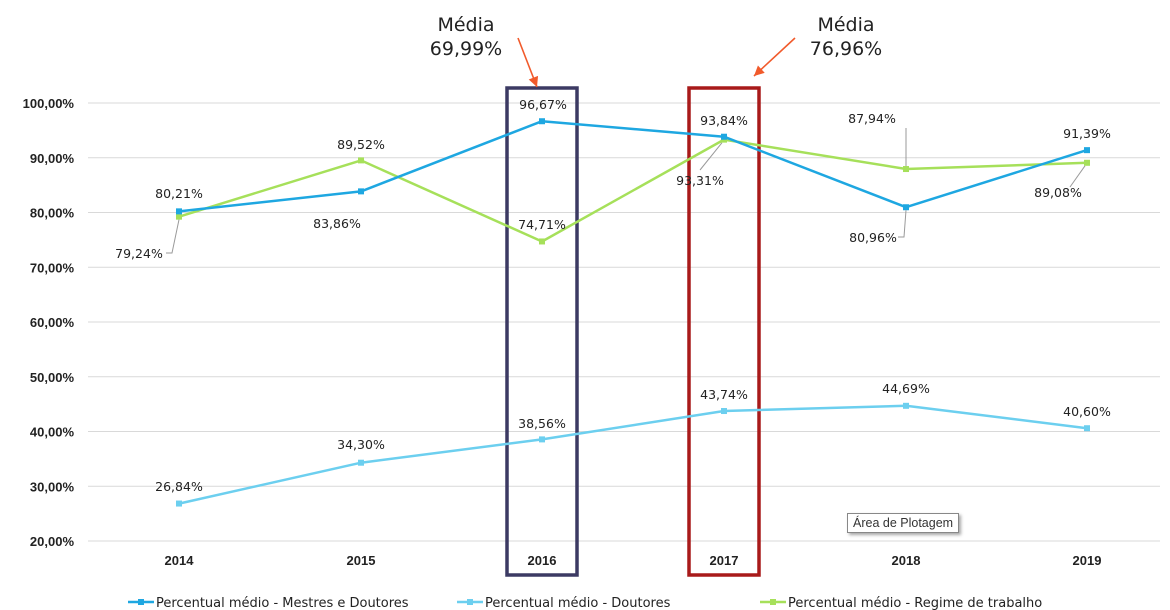  Describe the element at coordinates (361, 560) in the screenshot. I see `x-tick-label: 2015` at that location.